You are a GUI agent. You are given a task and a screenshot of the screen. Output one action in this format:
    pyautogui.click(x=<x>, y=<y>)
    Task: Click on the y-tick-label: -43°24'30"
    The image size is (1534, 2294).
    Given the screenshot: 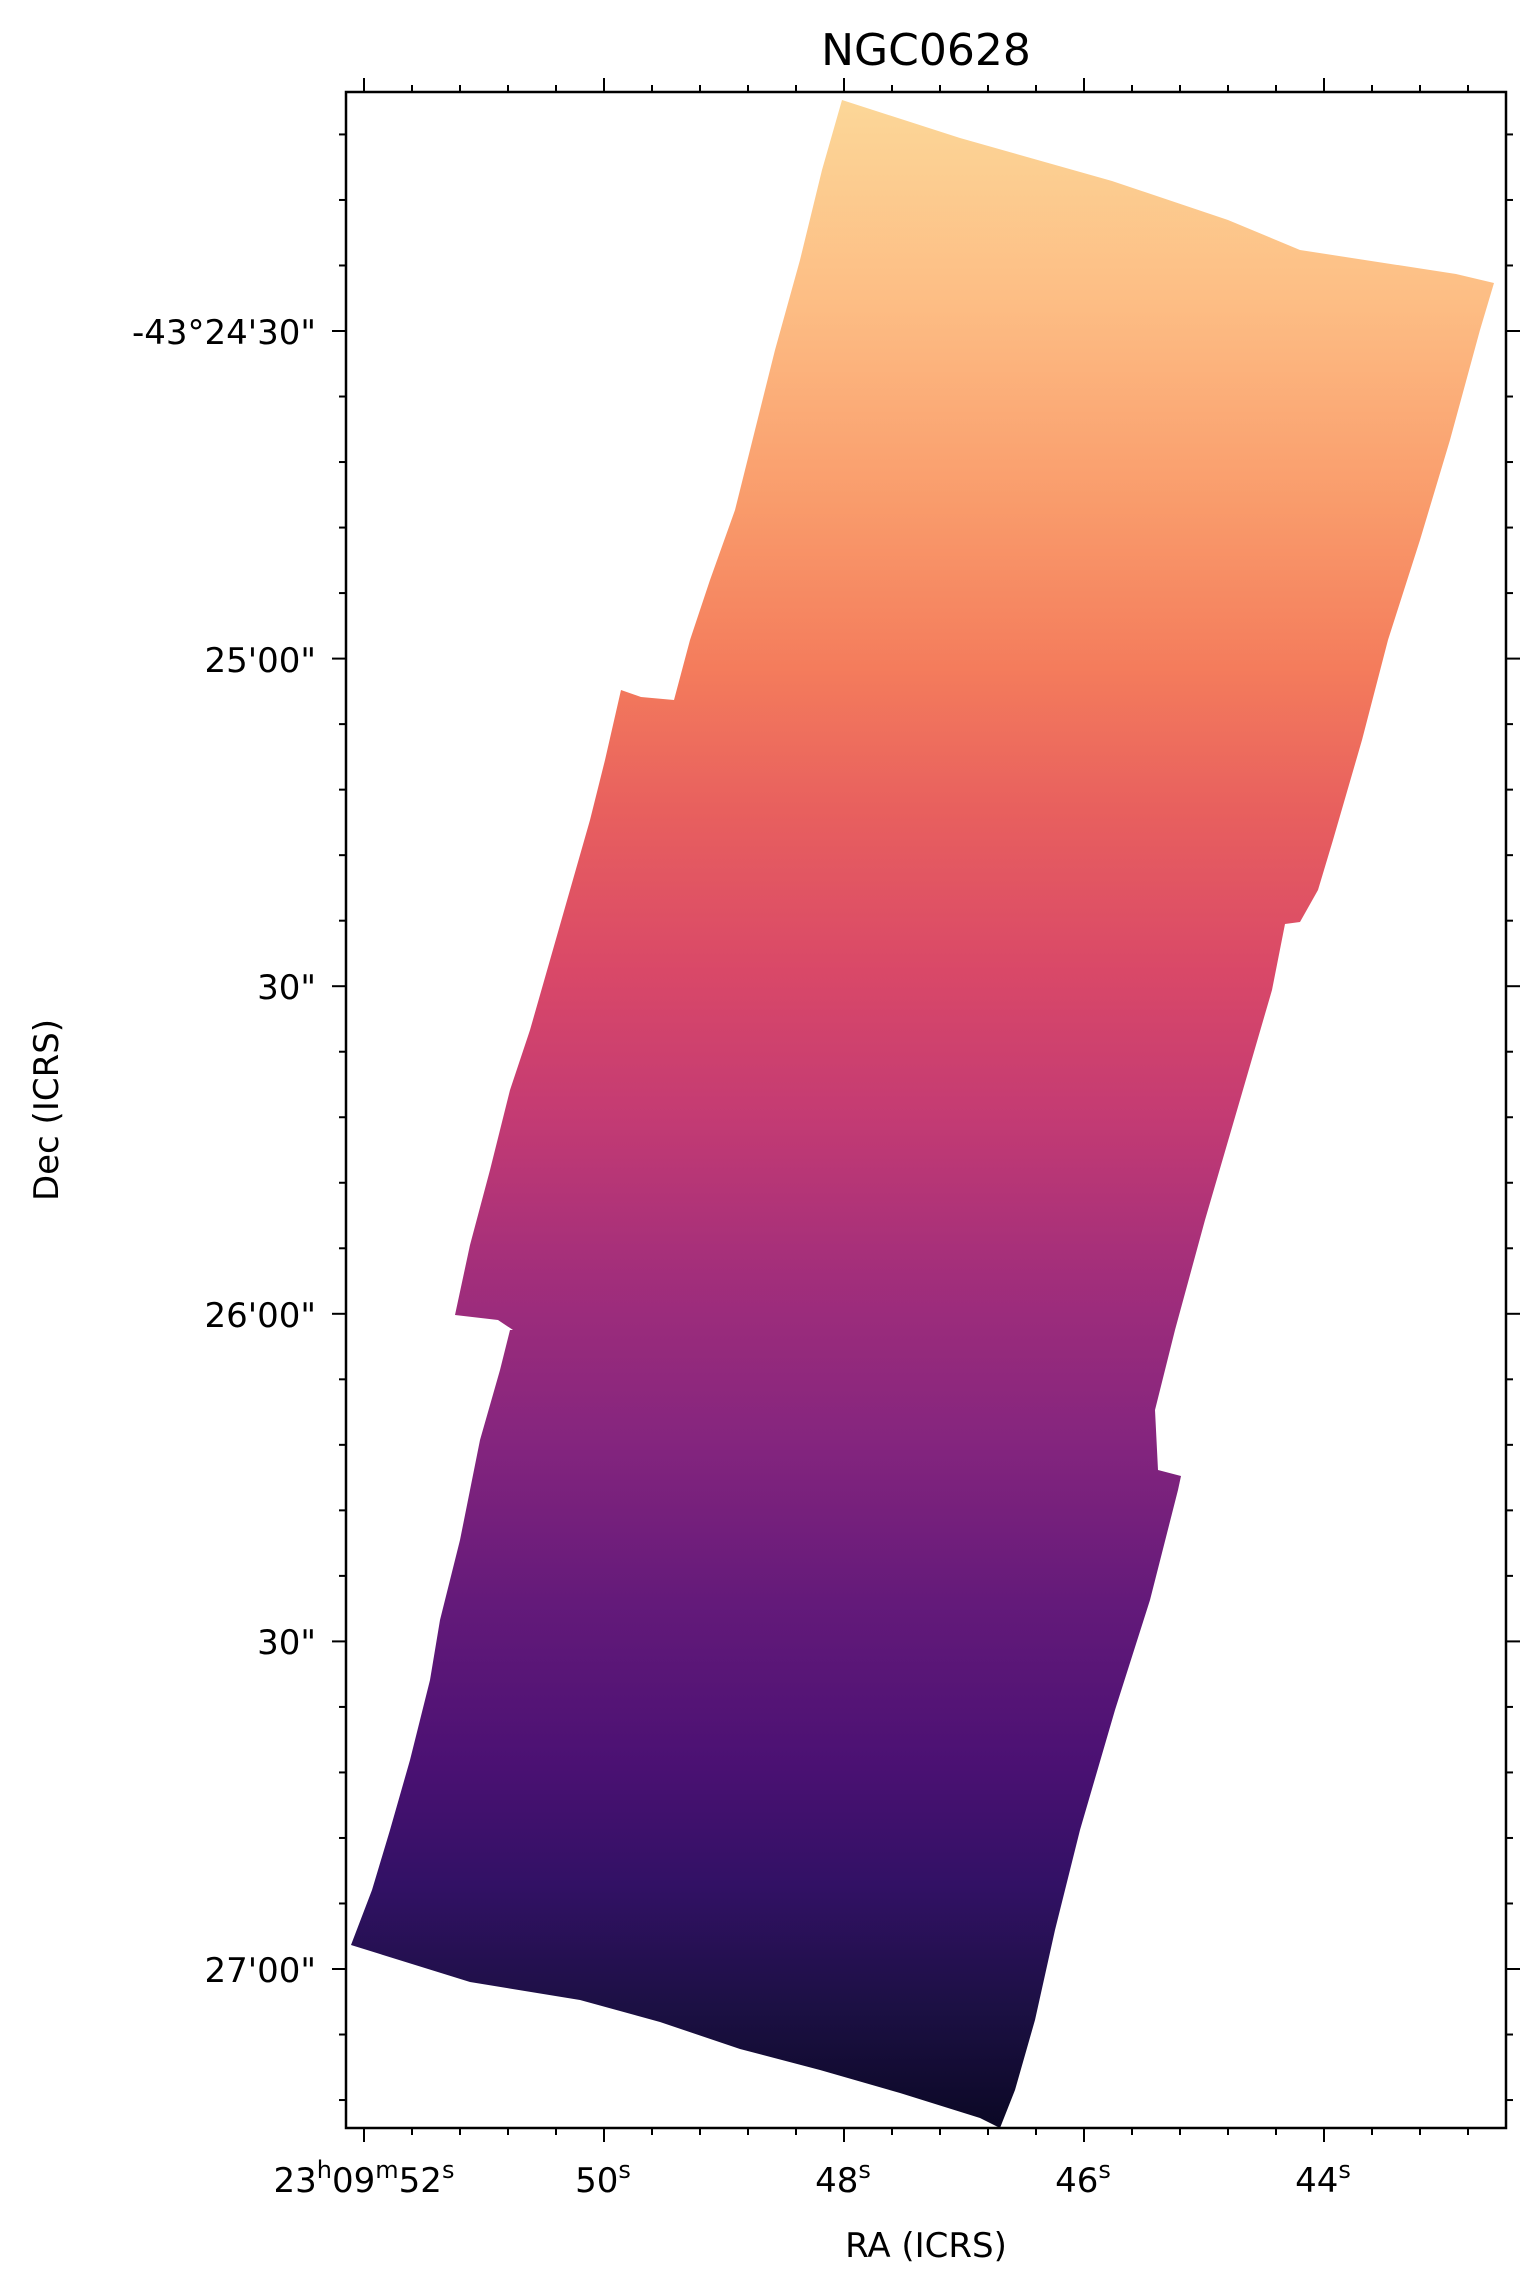 What is the action you would take?
    pyautogui.click(x=224, y=333)
    